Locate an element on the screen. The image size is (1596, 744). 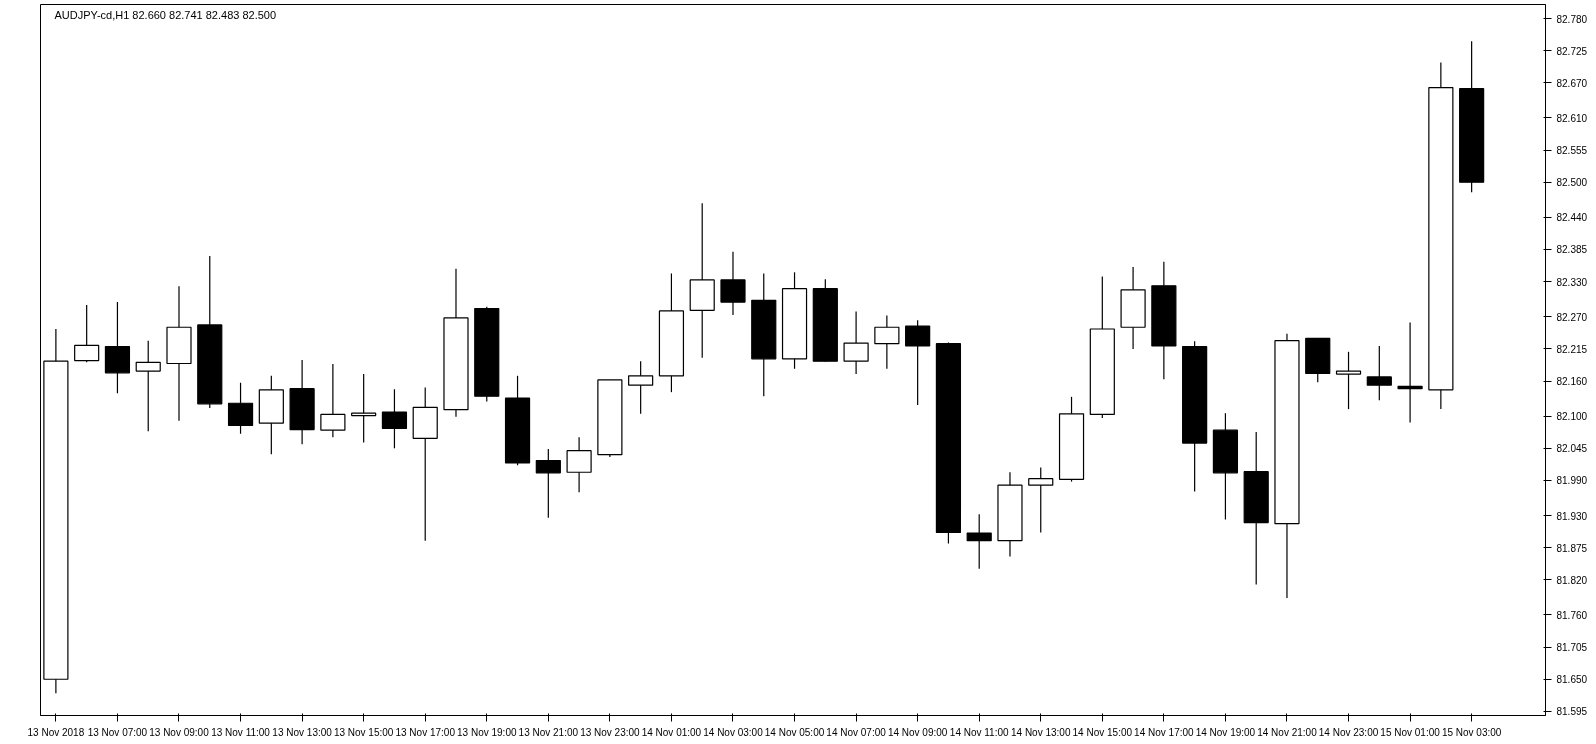
x-tick-label: 14 Nov 13:00 is located at coordinates (1041, 732).